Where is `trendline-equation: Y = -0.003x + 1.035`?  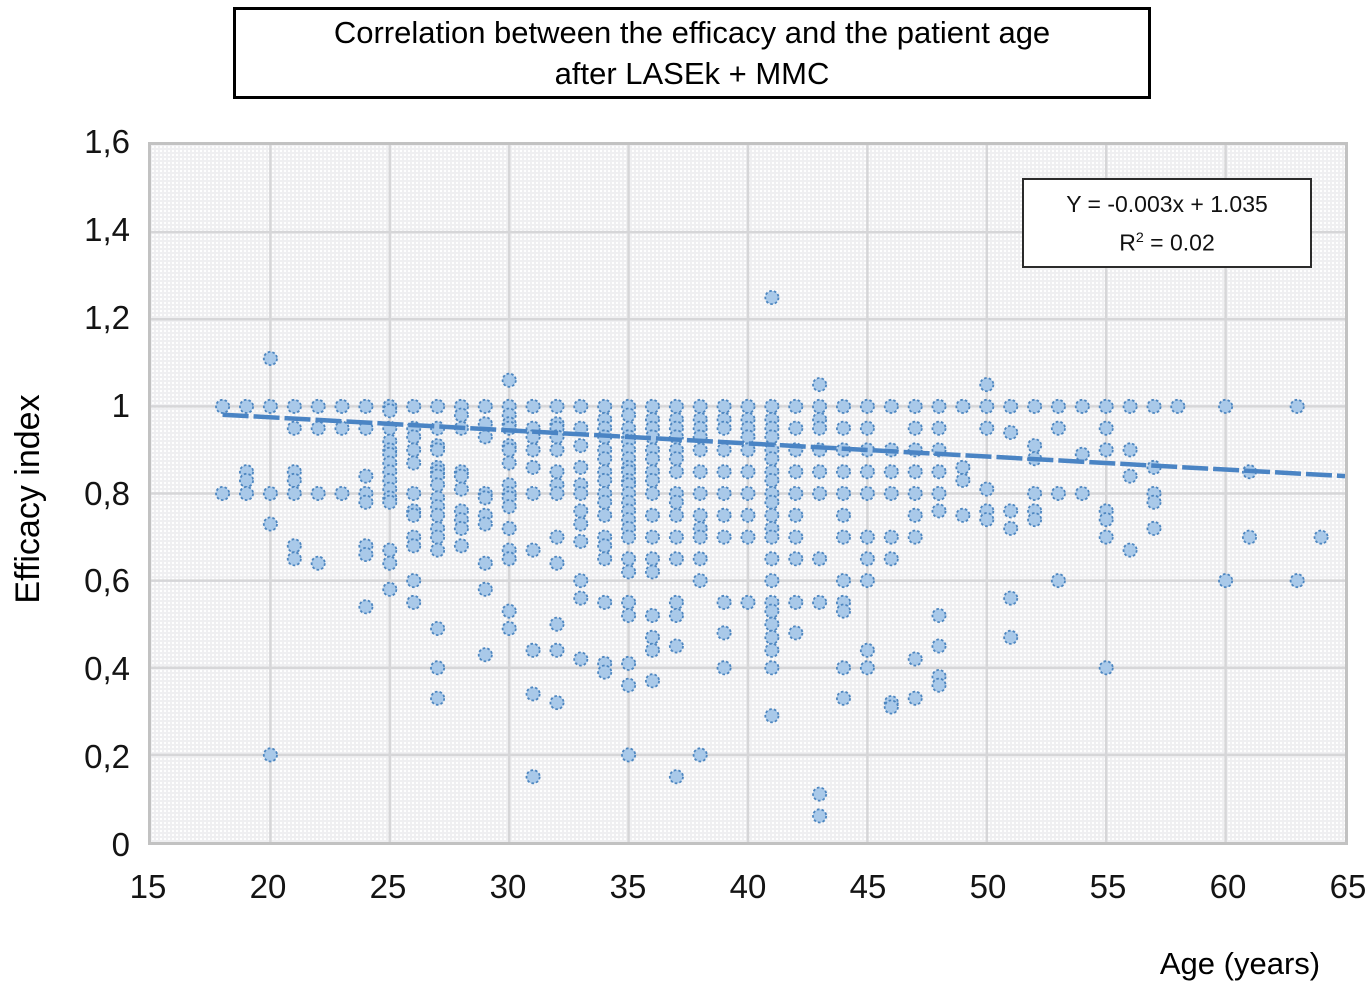
trendline-equation: Y = -0.003x + 1.035 is located at coordinates (1167, 203).